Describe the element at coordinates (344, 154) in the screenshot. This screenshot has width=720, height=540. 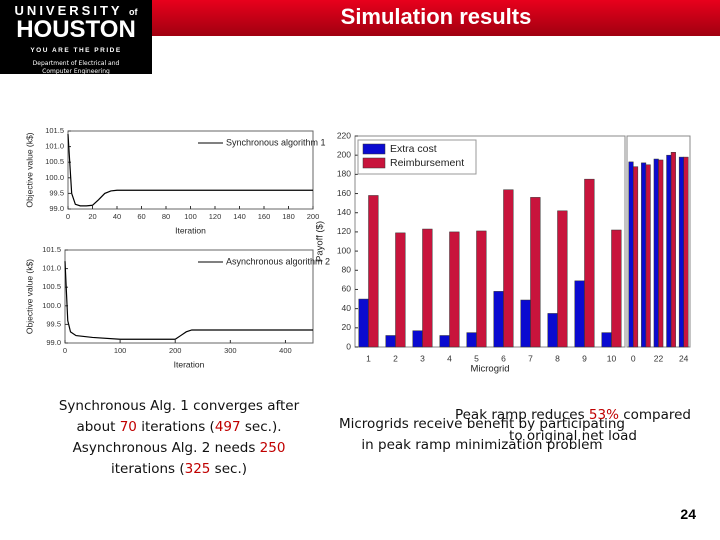
I see `y-tick-label: 200` at that location.